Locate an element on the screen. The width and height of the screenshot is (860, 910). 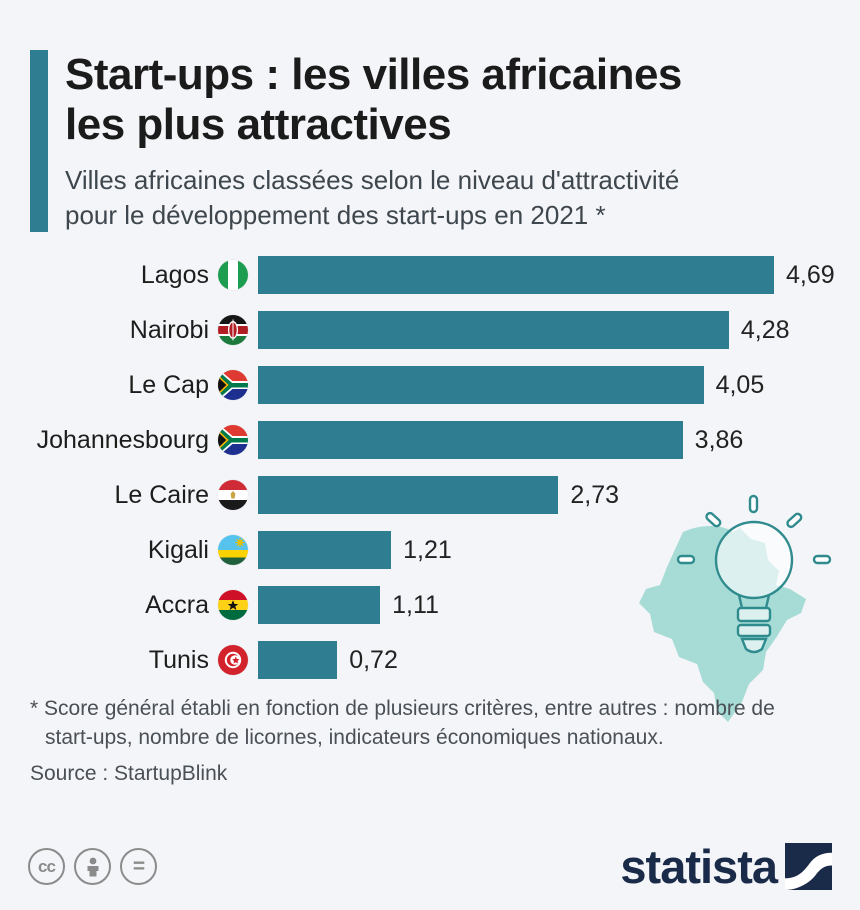
bar-label: Le Caire is located at coordinates (162, 494).